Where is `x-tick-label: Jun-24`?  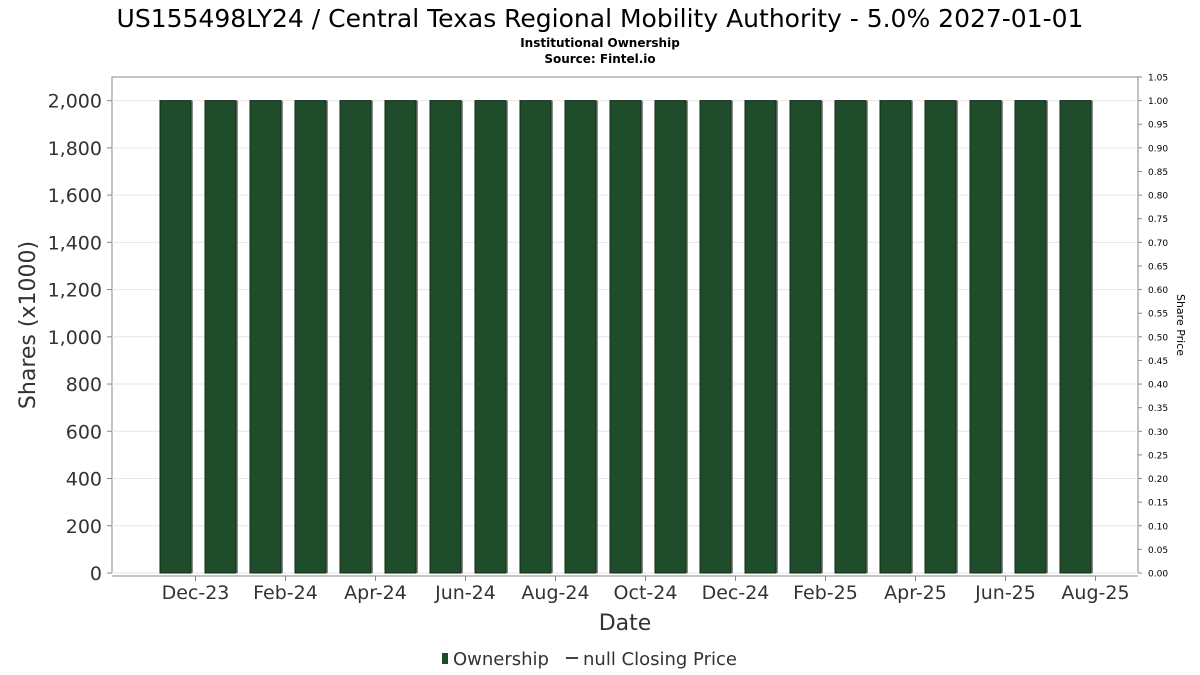 x-tick-label: Jun-24 is located at coordinates (465, 593).